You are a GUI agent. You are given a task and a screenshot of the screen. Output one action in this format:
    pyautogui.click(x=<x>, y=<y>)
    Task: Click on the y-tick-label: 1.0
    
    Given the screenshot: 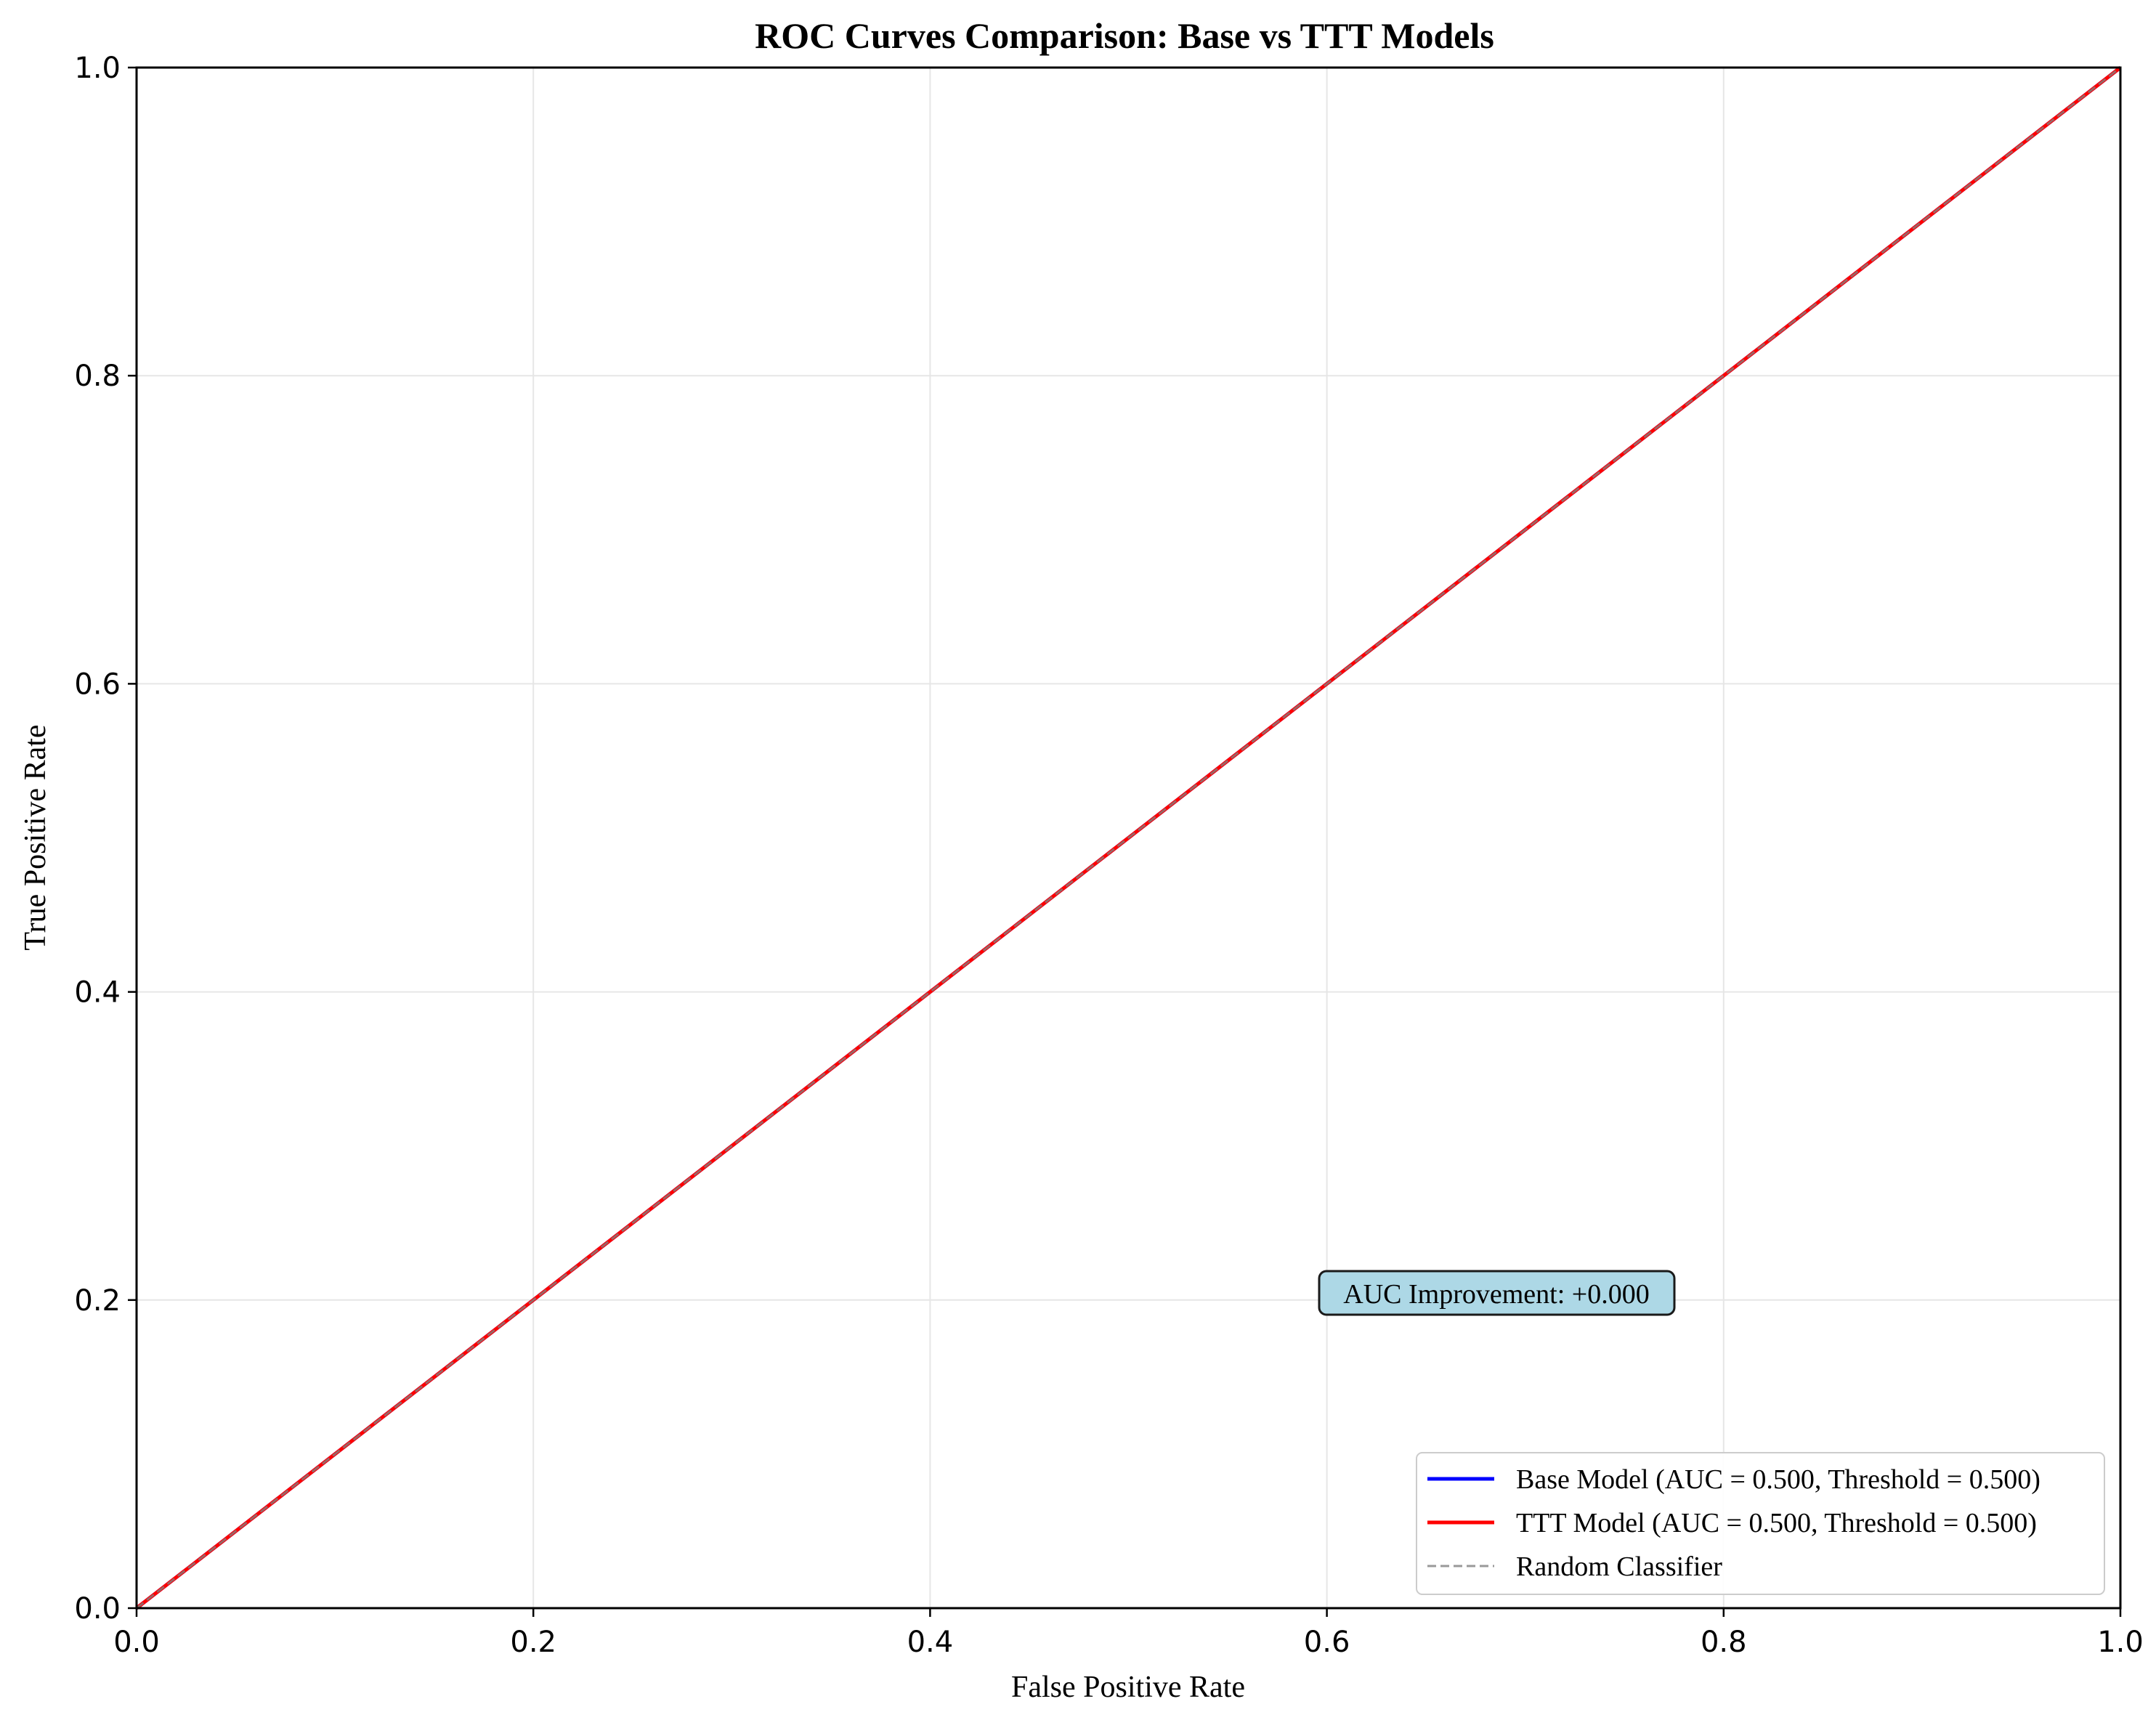 What is the action you would take?
    pyautogui.click(x=97, y=68)
    